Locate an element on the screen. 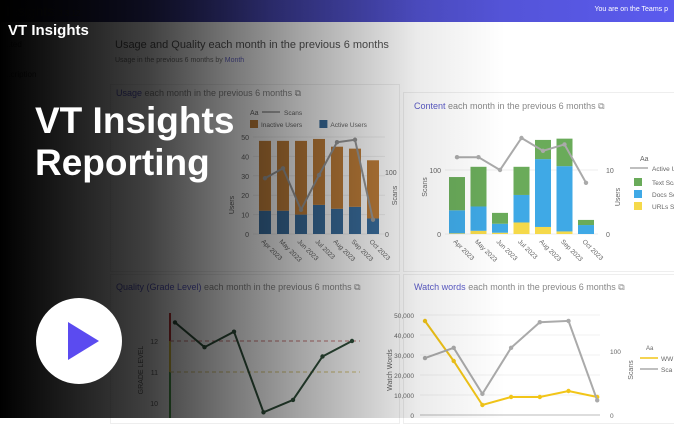 The height and width of the screenshot is (424, 674). legend-label: Text Scan is located at coordinates (663, 183).